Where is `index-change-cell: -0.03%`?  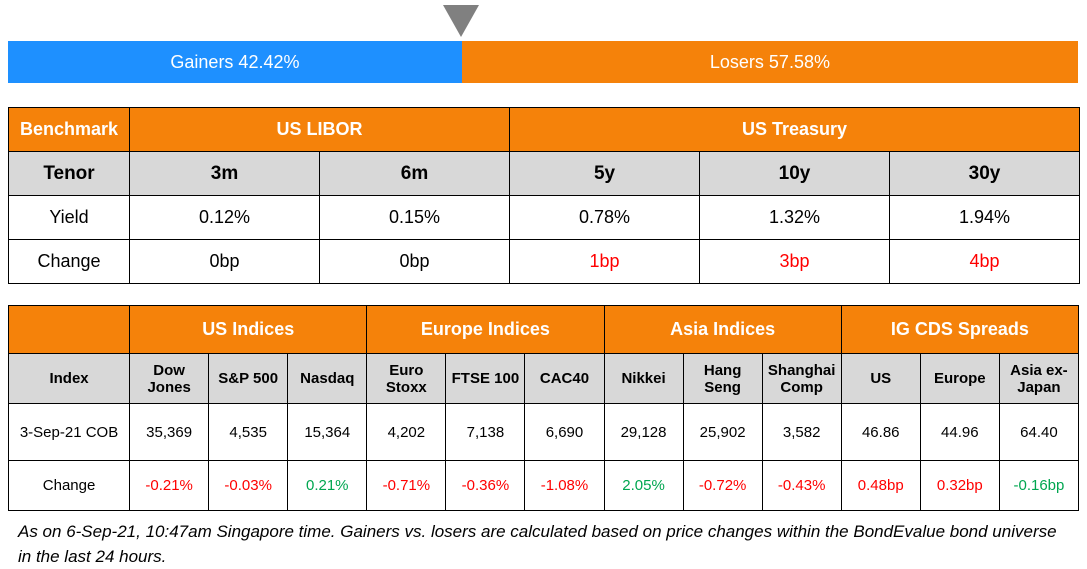 index-change-cell: -0.03% is located at coordinates (248, 485).